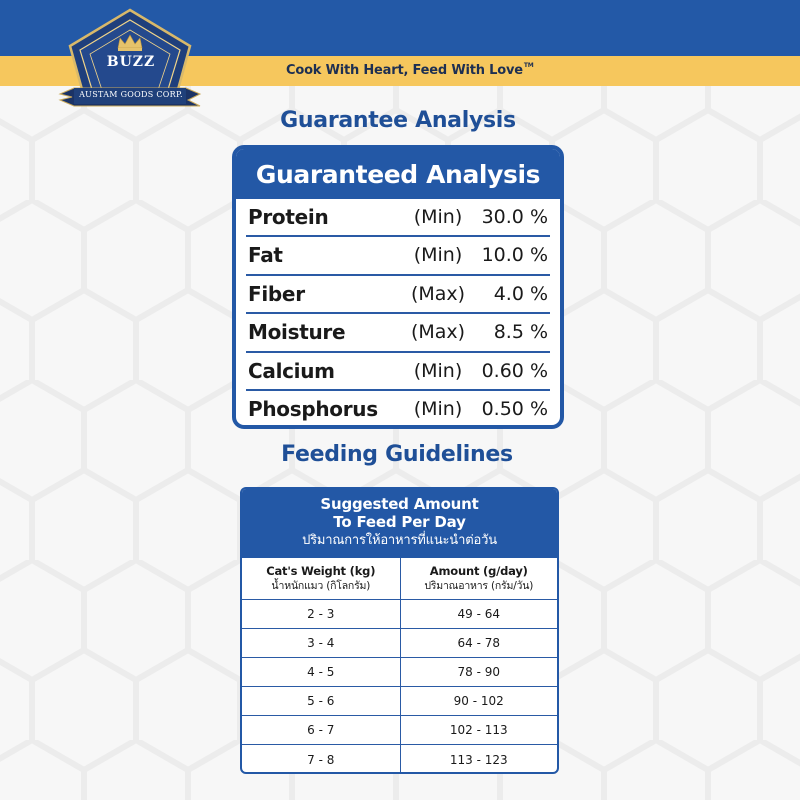  Describe the element at coordinates (398, 295) in the screenshot. I see `analysis-row-fiber: Fiber (Max) 4.0 %` at that location.